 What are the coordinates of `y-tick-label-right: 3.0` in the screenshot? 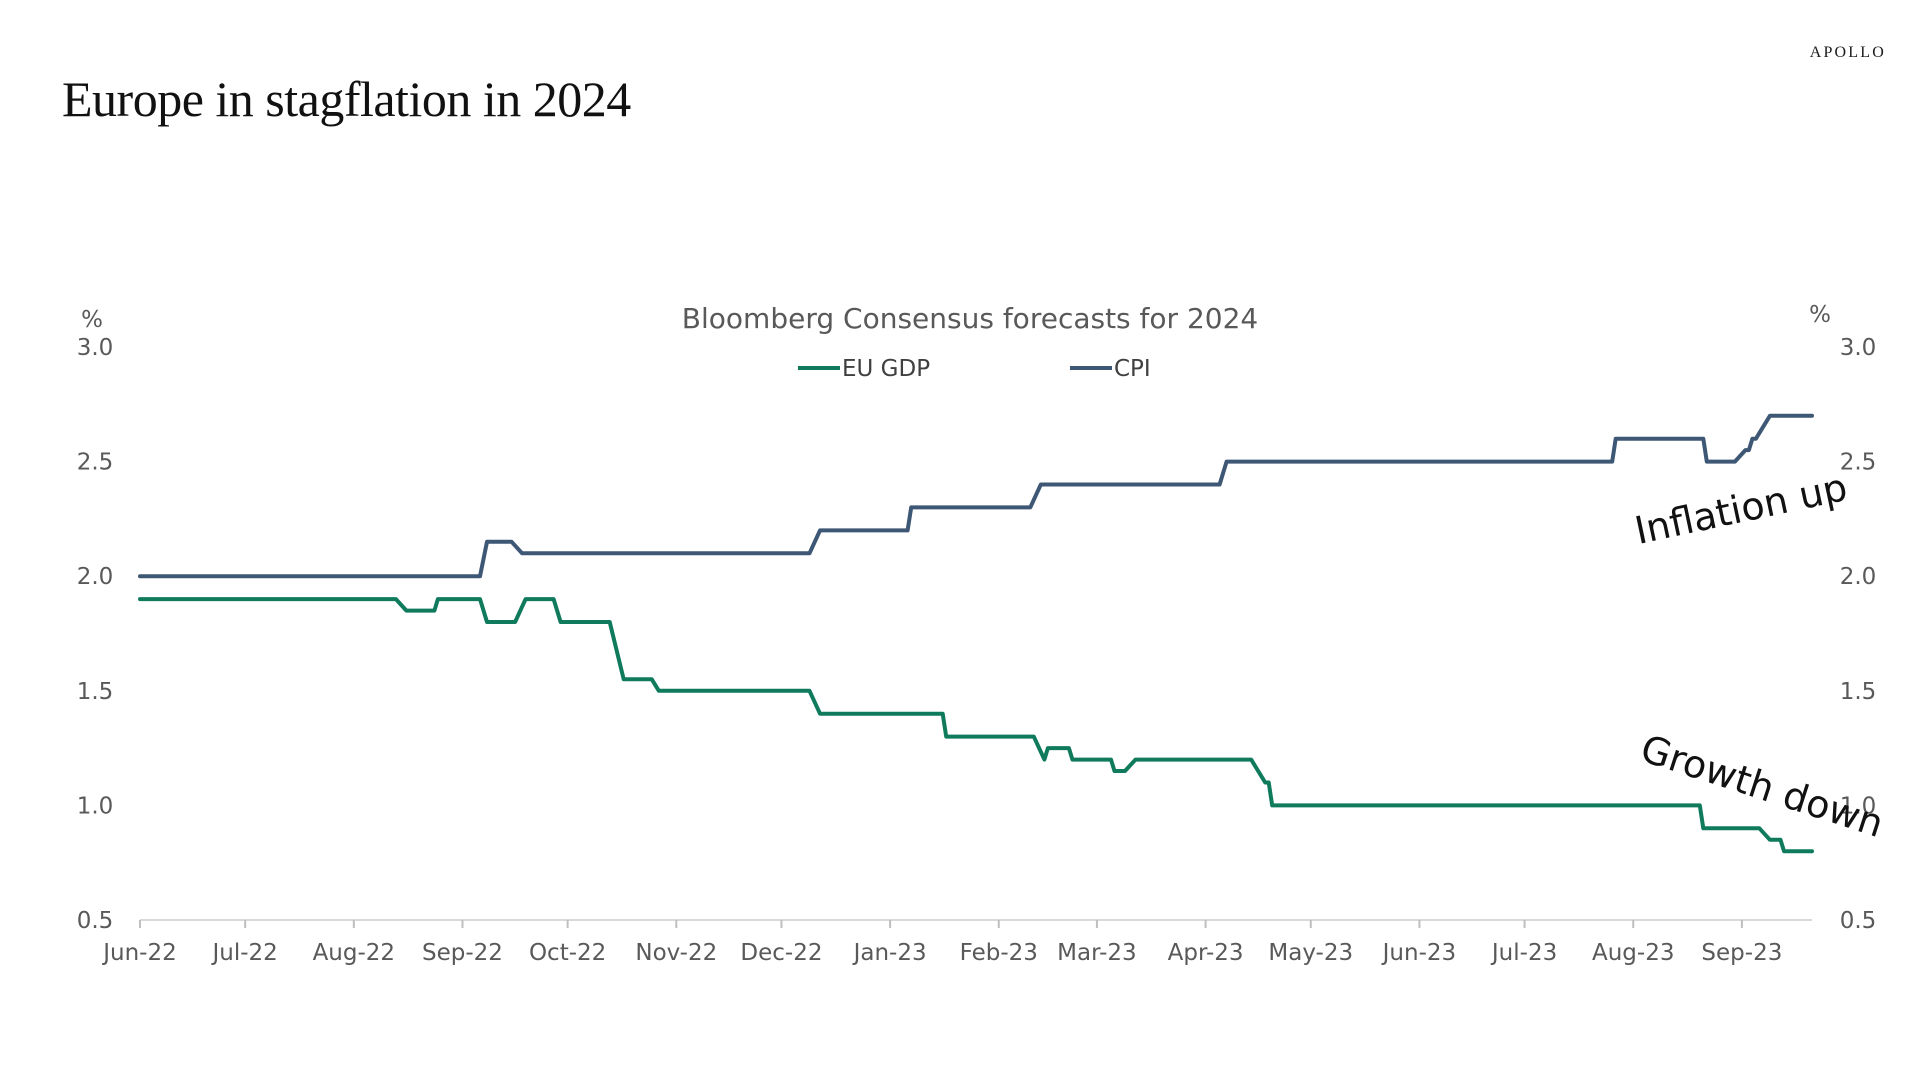 It's located at (1858, 348).